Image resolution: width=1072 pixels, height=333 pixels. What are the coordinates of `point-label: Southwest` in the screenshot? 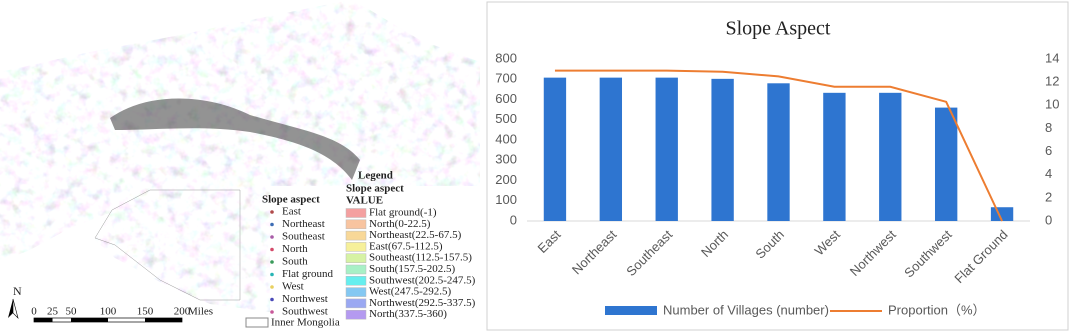 It's located at (305, 312).